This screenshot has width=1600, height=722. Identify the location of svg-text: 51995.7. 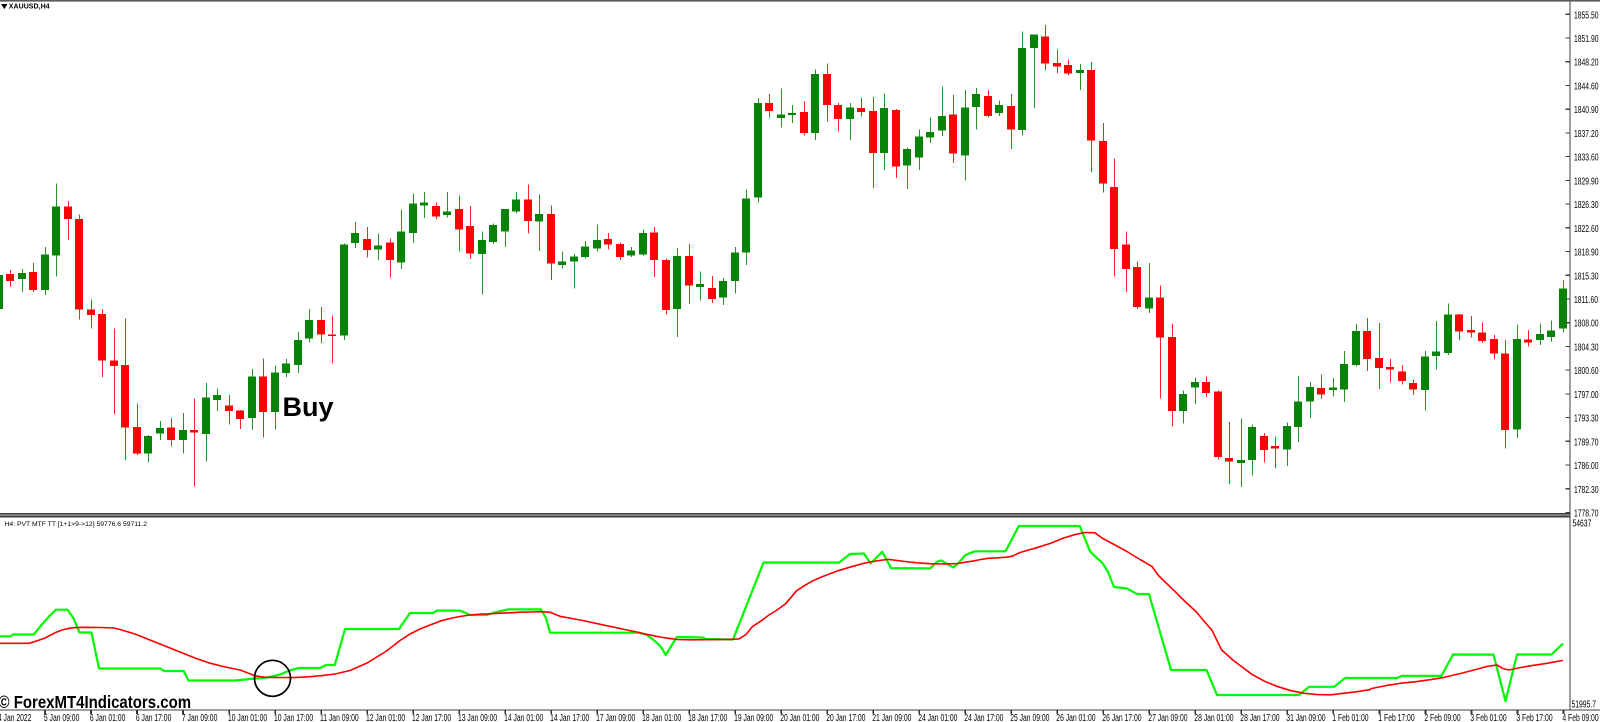
(1584, 704).